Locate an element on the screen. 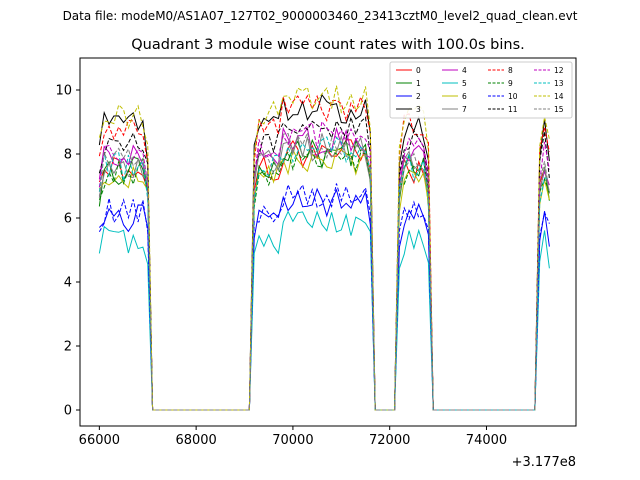  y-axis: 0 2 4 6 8 10 is located at coordinates (67, 251).